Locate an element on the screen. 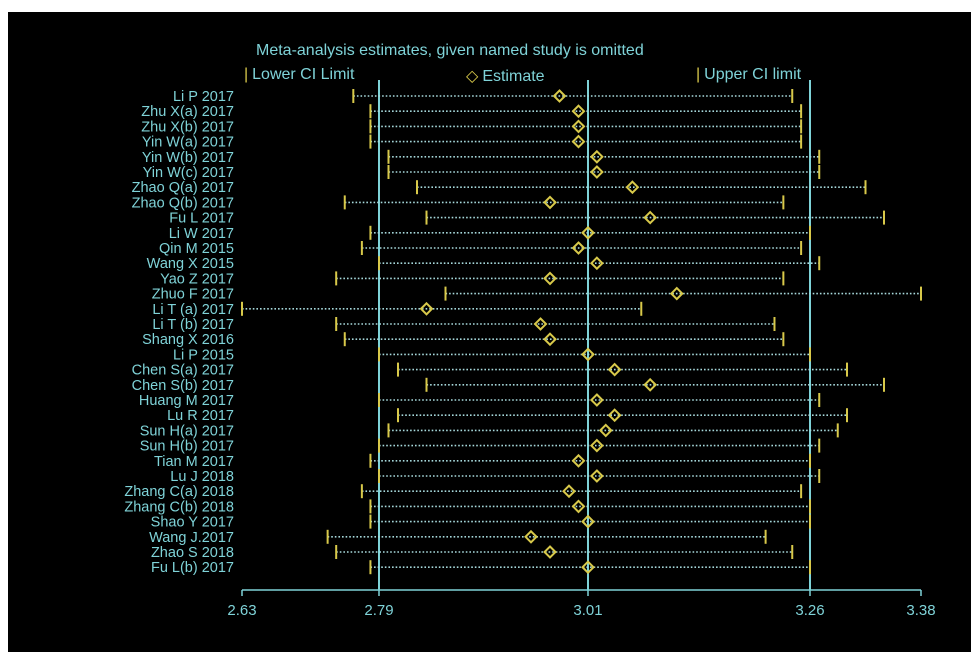 The image size is (979, 660). study-label: Zhuo F 2017 is located at coordinates (193, 295).